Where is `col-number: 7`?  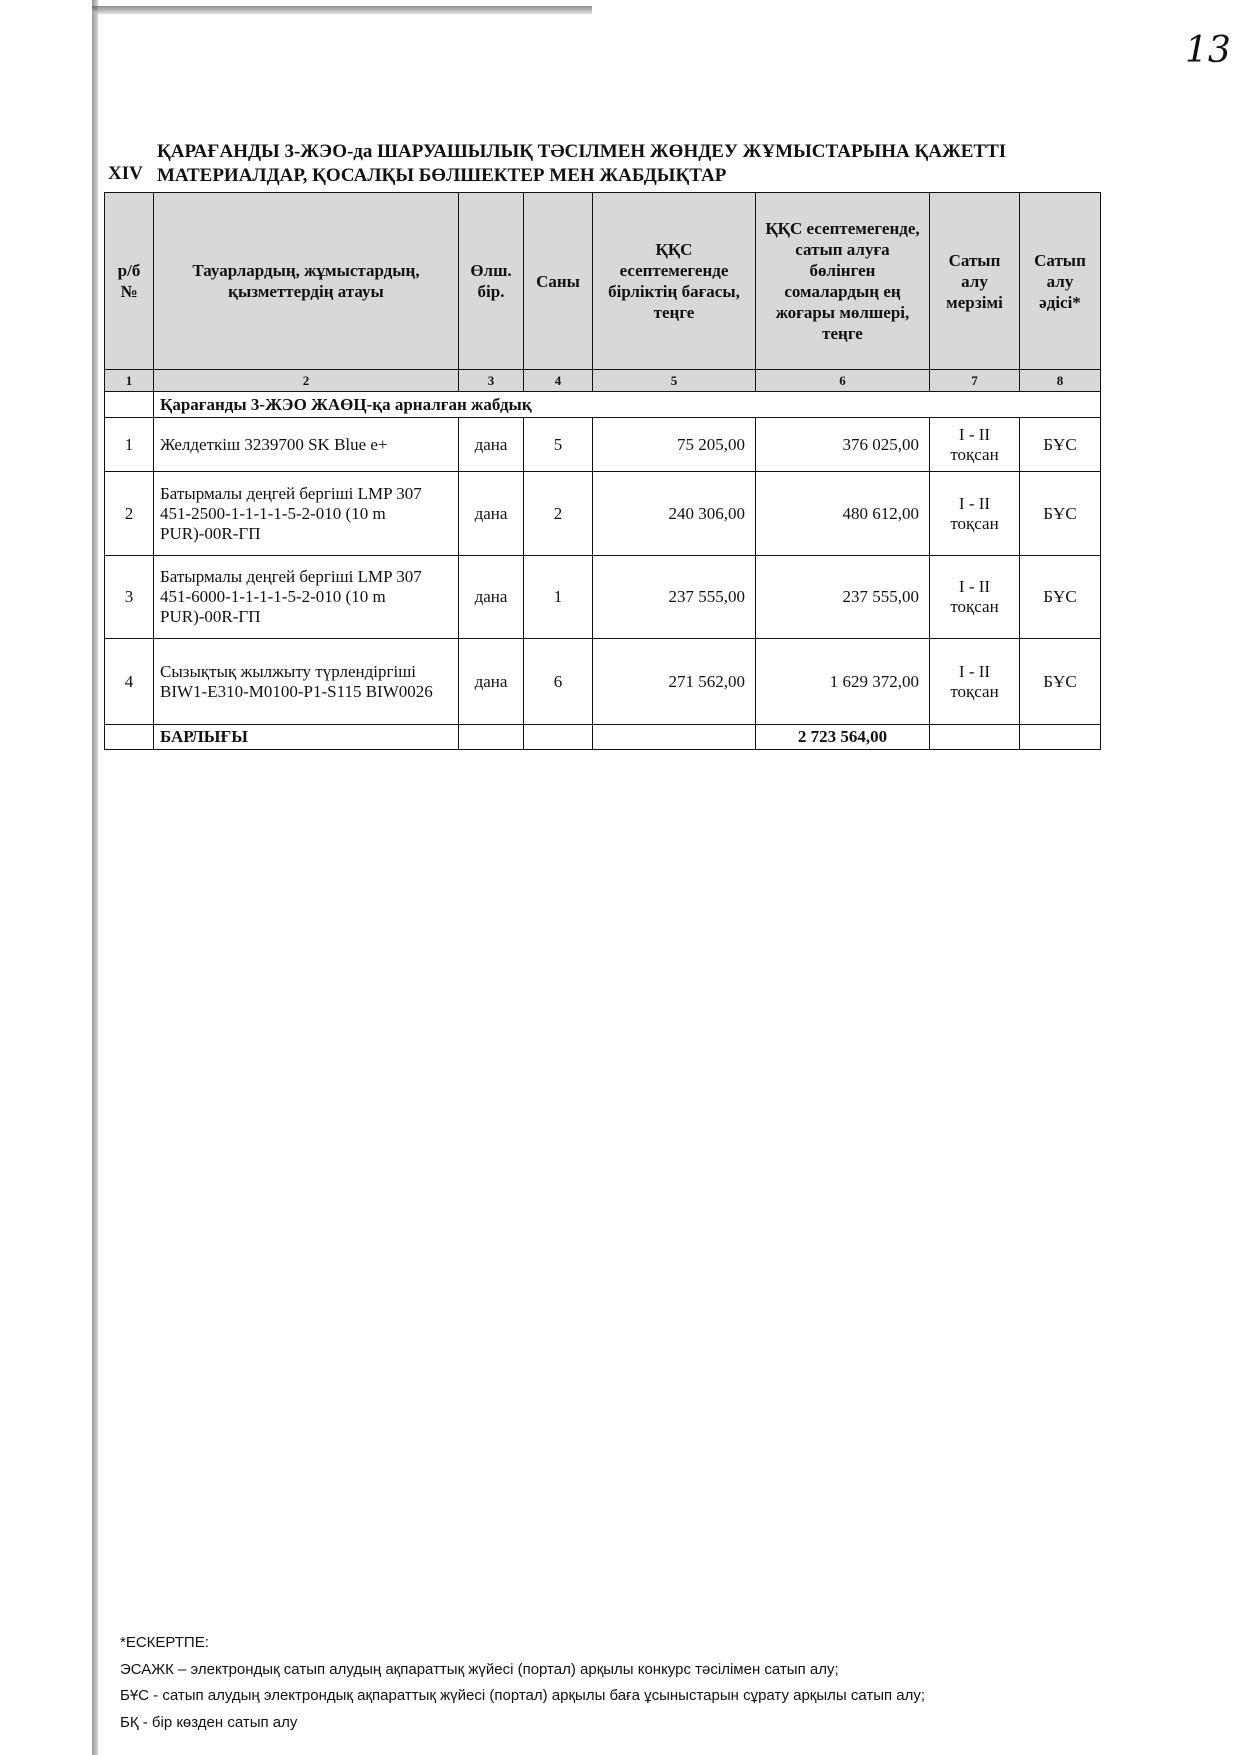 col-number: 7 is located at coordinates (974, 380).